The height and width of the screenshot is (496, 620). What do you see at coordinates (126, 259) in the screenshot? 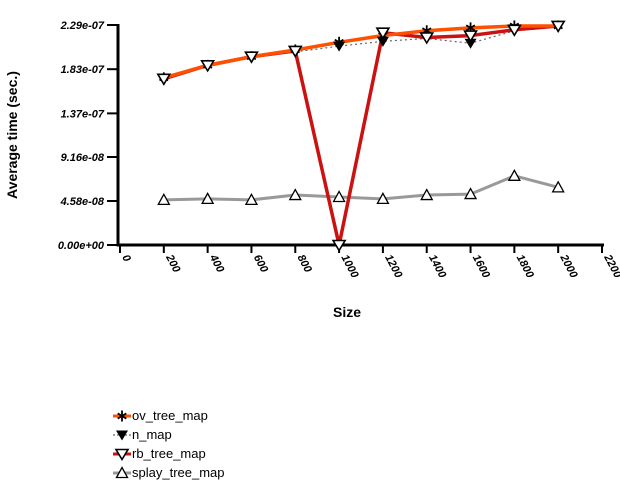
I see `x-tick-label: 0` at bounding box center [126, 259].